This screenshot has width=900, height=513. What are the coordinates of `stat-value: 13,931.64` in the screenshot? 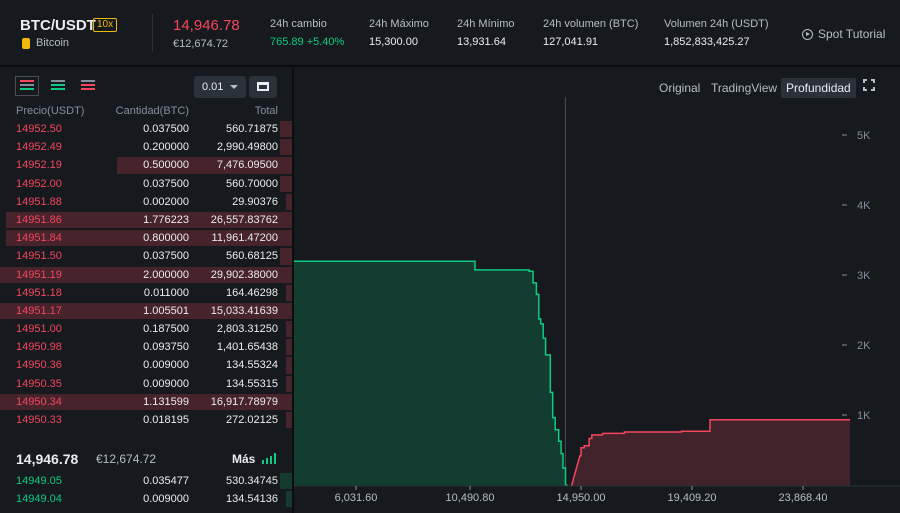 It's located at (481, 42).